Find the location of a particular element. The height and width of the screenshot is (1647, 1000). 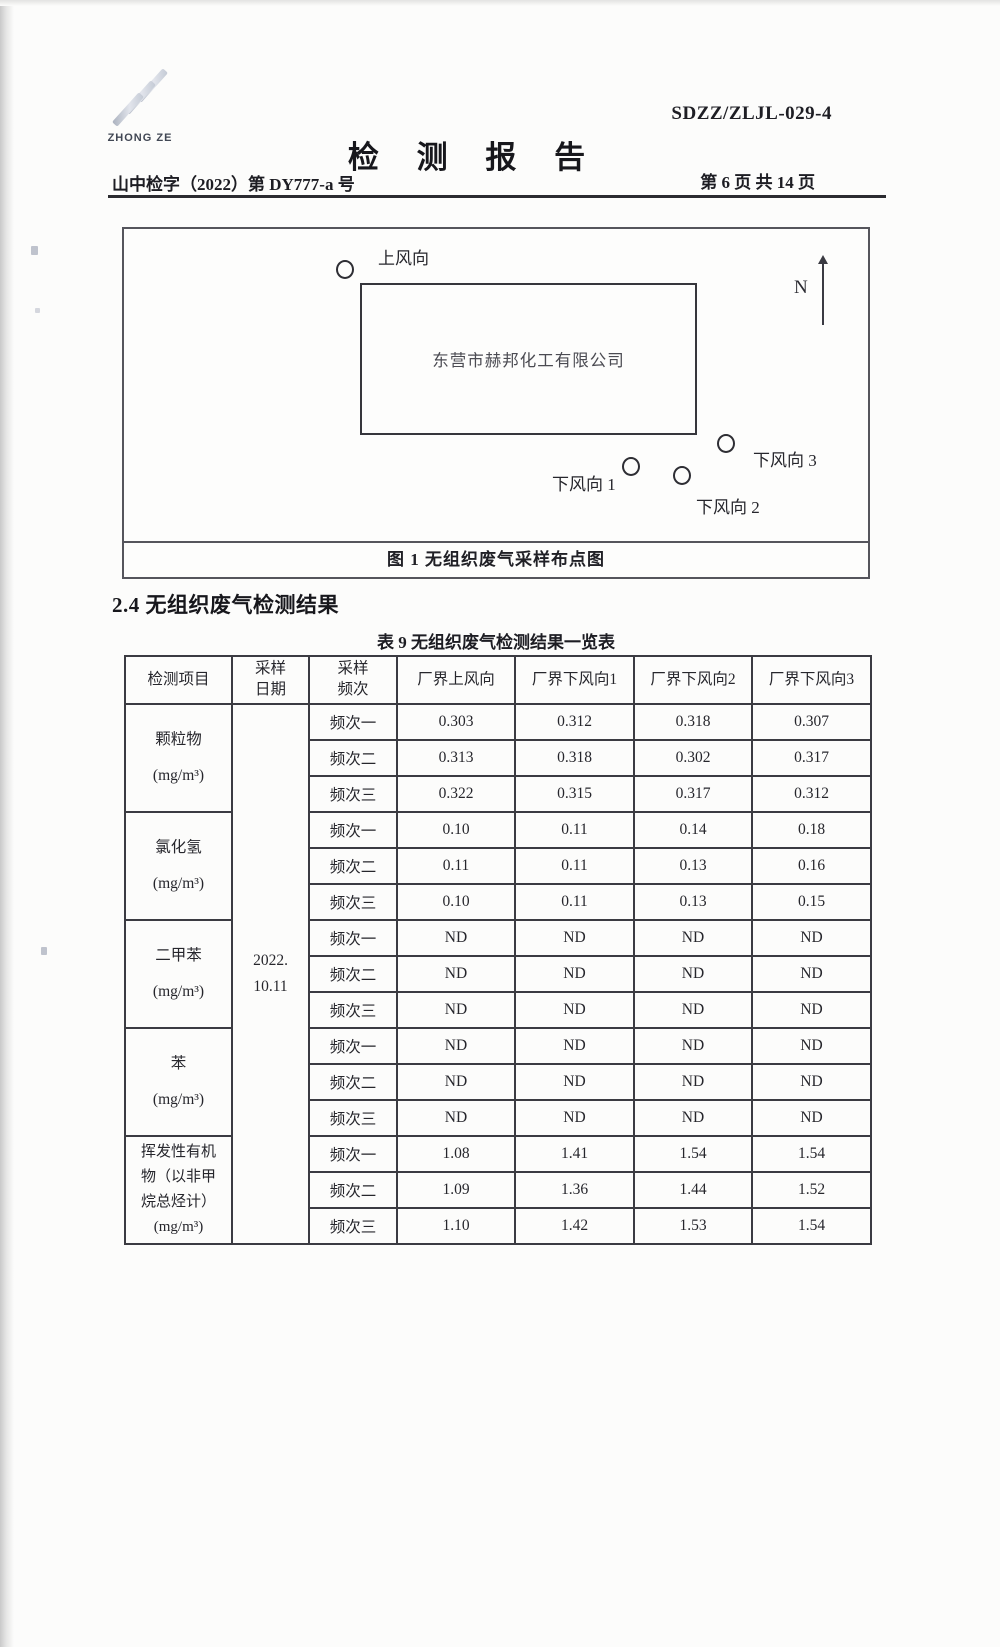

table-row: 频次二 1.09 1.36 1.44 1.52 is located at coordinates (498, 1190).